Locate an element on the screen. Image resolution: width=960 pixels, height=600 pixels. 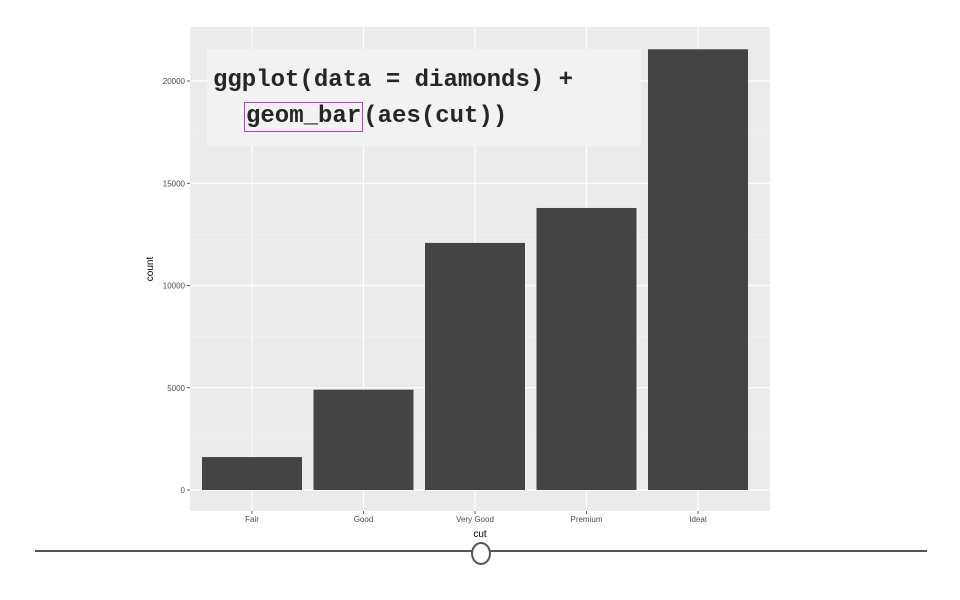
y-tick-label: 10000 is located at coordinates (174, 286).